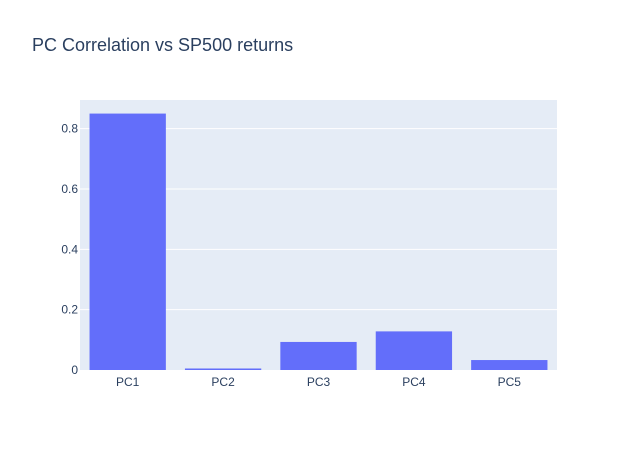 The image size is (637, 450). I want to click on chart-title: PC Correlation vs SP500 returns, so click(162, 45).